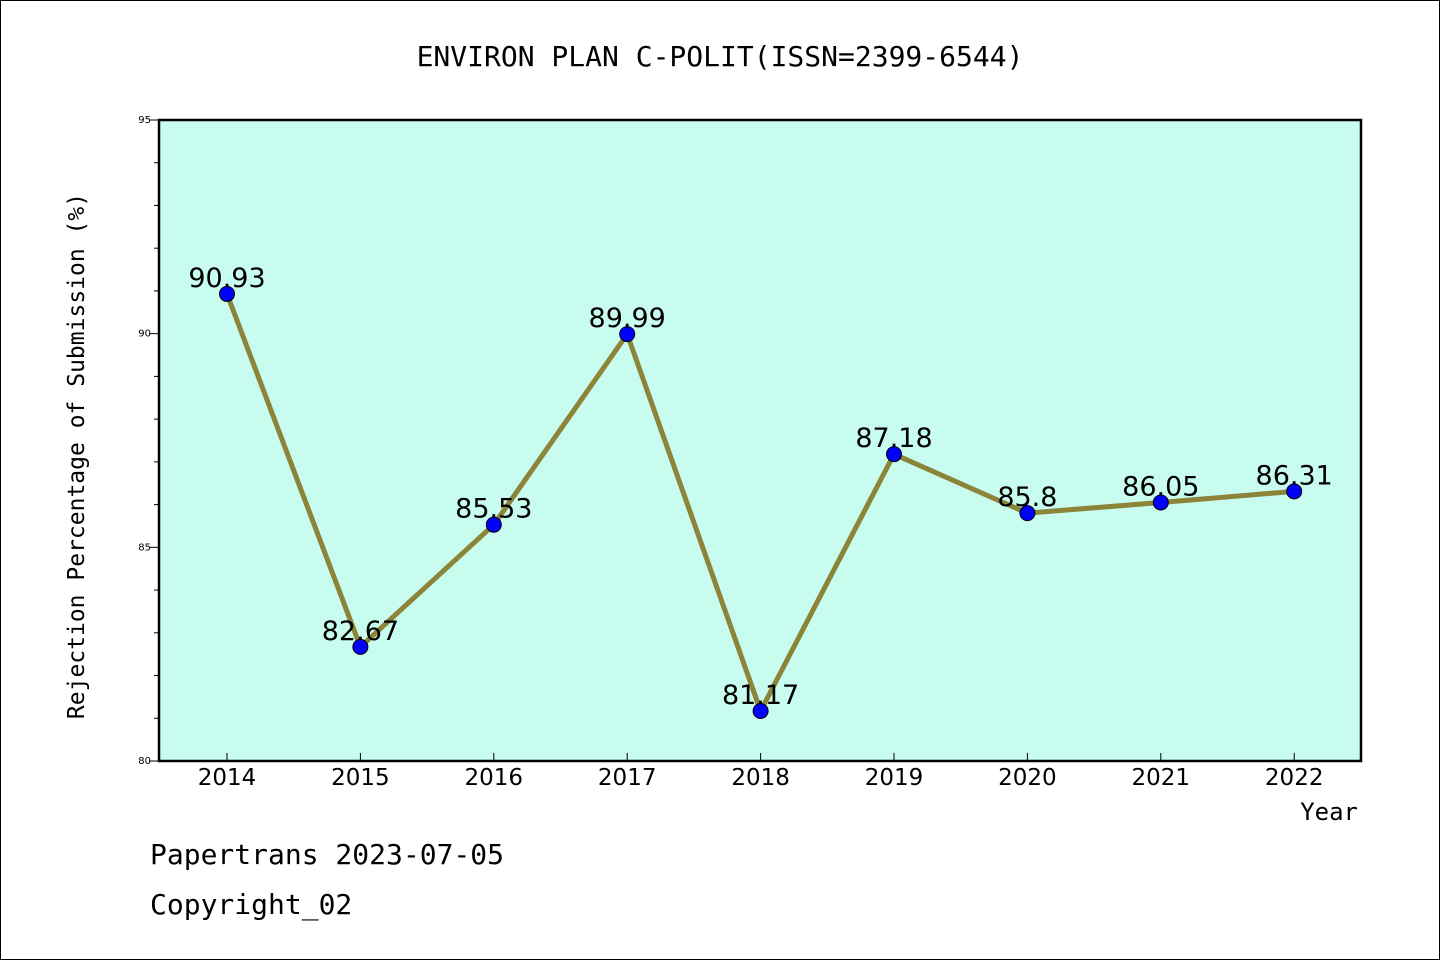  Describe the element at coordinates (1294, 475) in the screenshot. I see `data-label: 86.31` at that location.